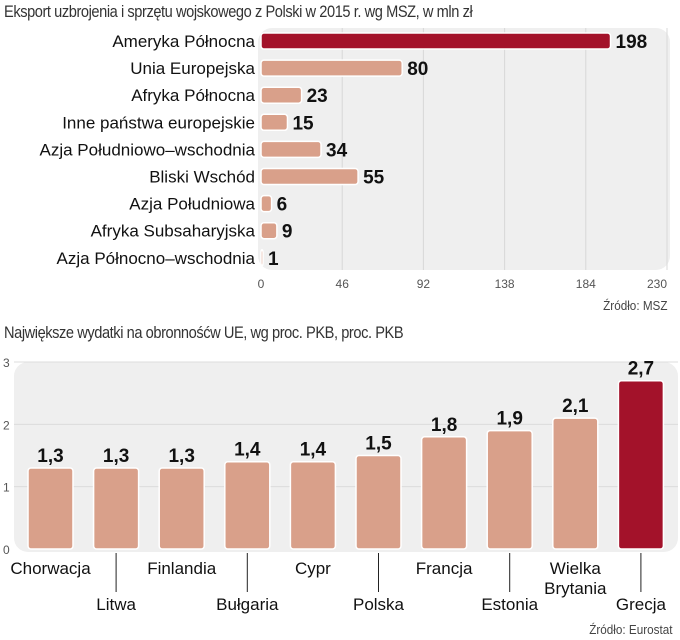 The height and width of the screenshot is (640, 680). What do you see at coordinates (287, 232) in the screenshot?
I see `value-label: 9` at bounding box center [287, 232].